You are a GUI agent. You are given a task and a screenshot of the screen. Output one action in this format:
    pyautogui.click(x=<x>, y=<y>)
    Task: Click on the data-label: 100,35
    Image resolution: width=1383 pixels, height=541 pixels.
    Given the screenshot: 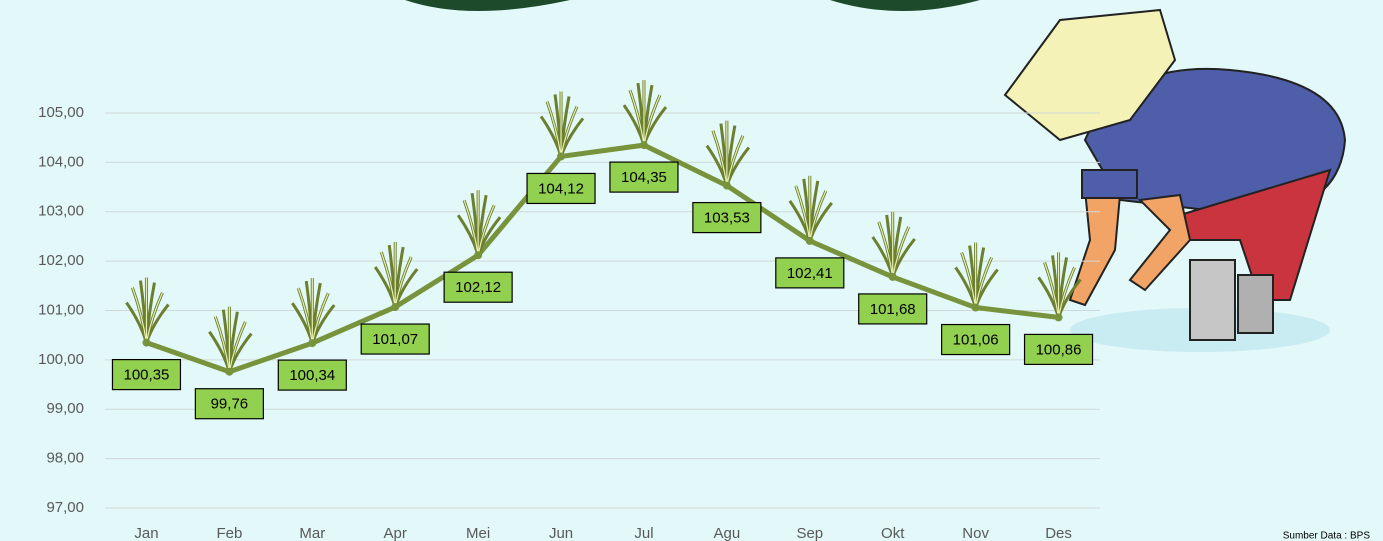 What is the action you would take?
    pyautogui.click(x=147, y=375)
    